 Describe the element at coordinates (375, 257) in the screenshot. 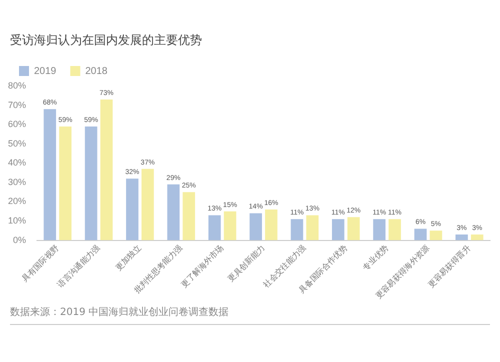

I see `x-tick-label: 专业优势` at that location.